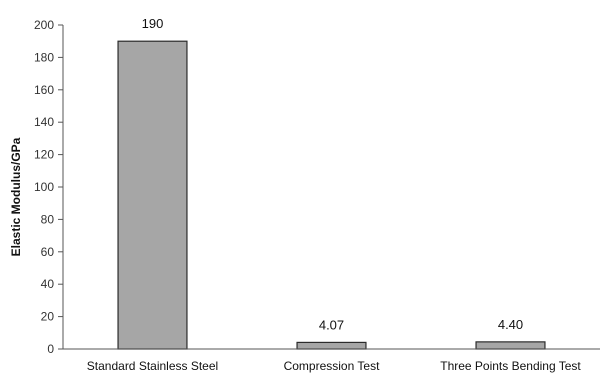  What do you see at coordinates (44, 90) in the screenshot?
I see `y-tick-label: 160` at bounding box center [44, 90].